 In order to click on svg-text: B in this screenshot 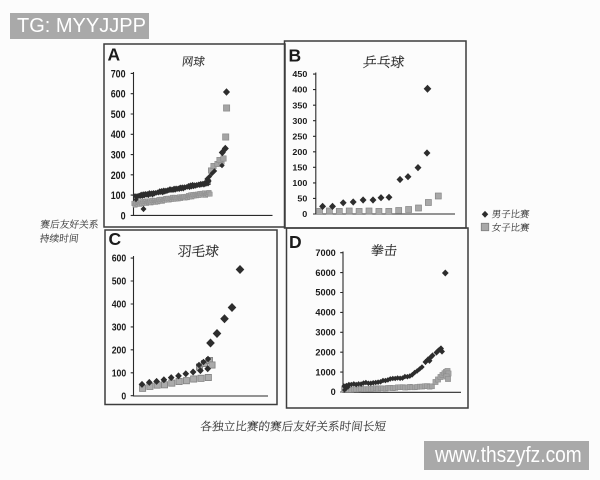, I will do `click(295, 56)`.